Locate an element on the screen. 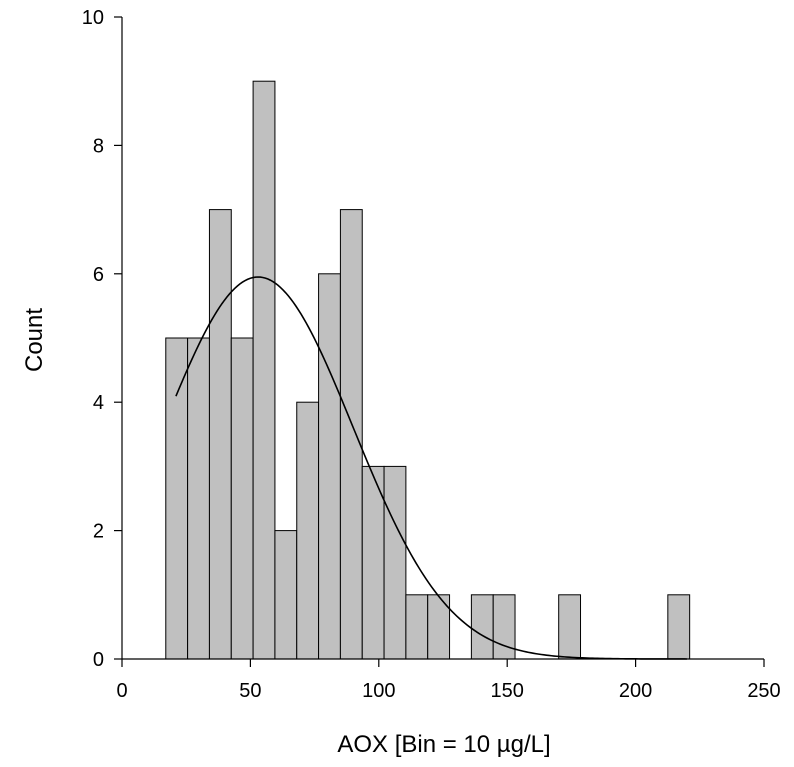  y-tick-label: 4 is located at coordinates (98, 403).